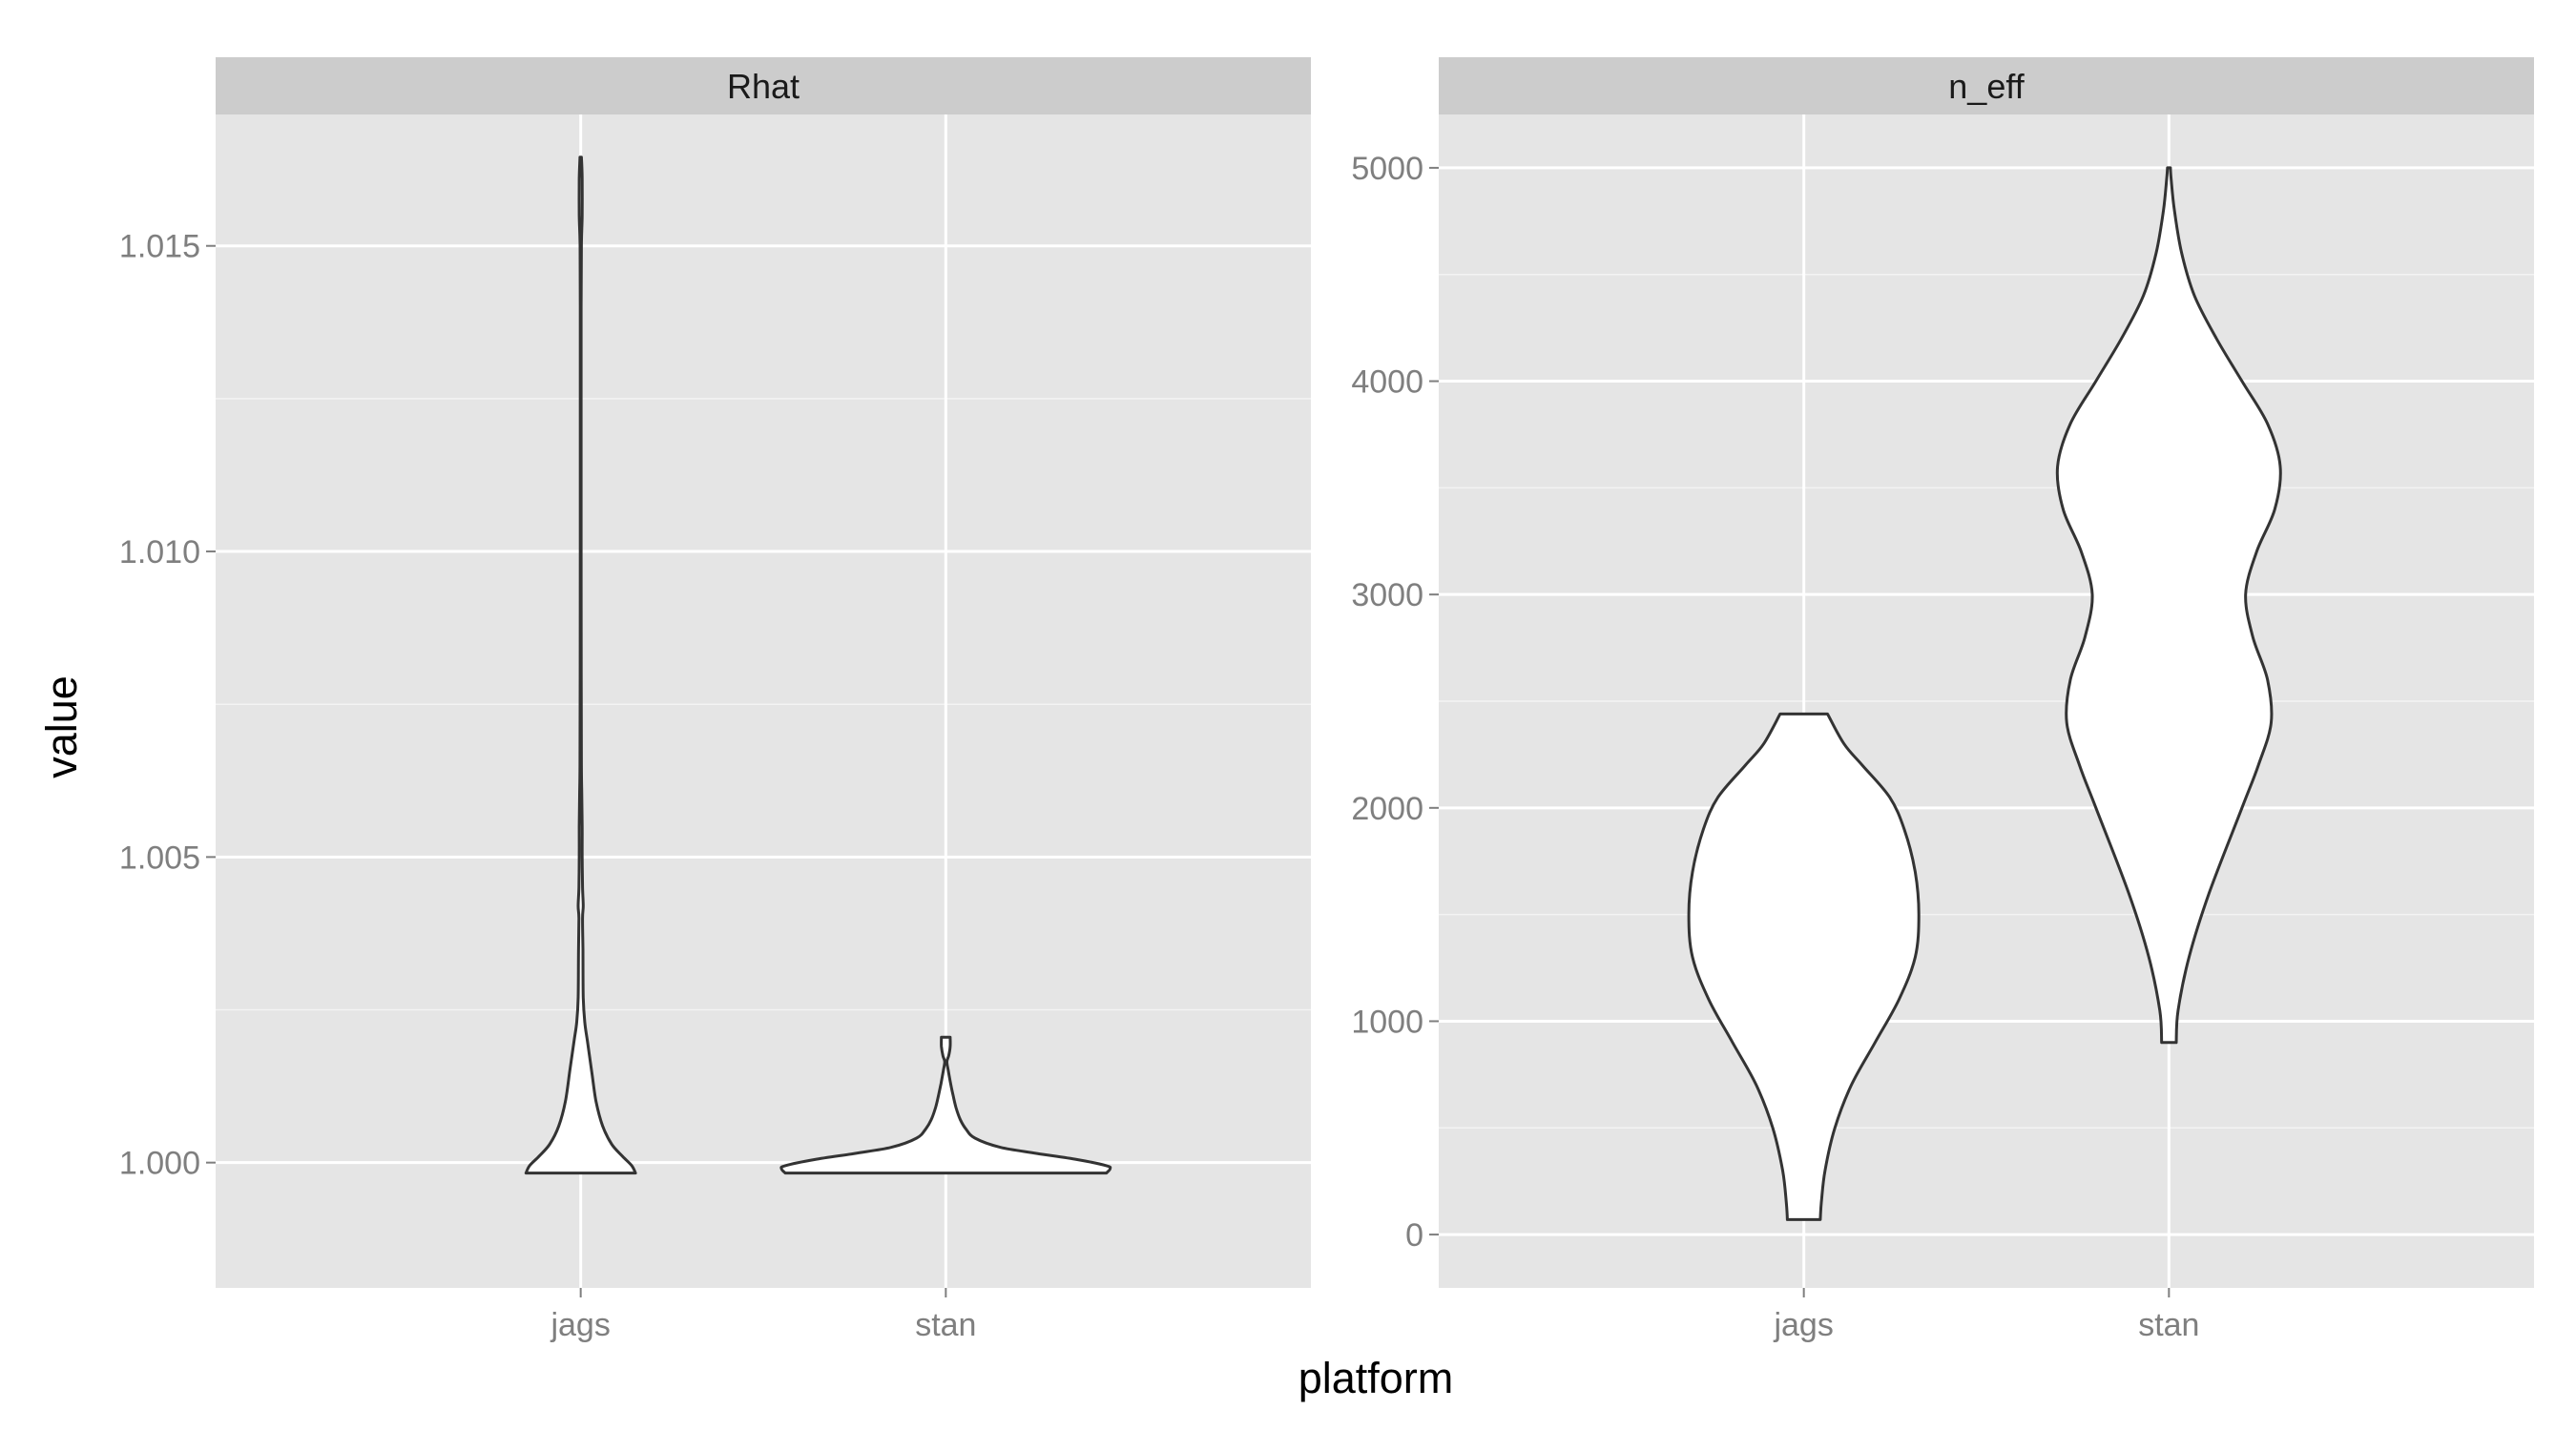  Describe the element at coordinates (1414, 1236) in the screenshot. I see `y-tick-label: 0` at that location.